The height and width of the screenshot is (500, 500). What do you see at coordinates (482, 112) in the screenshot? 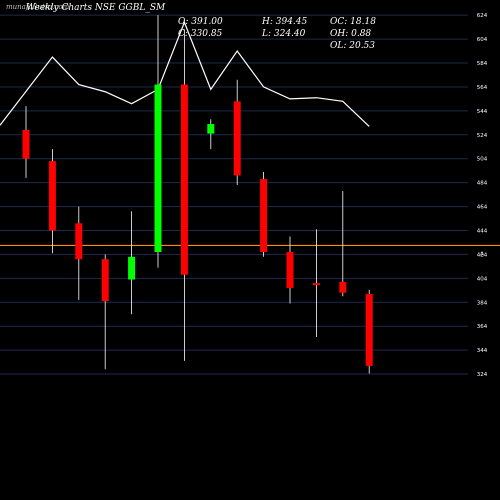
I see `y-tick-label: 544` at bounding box center [482, 112].